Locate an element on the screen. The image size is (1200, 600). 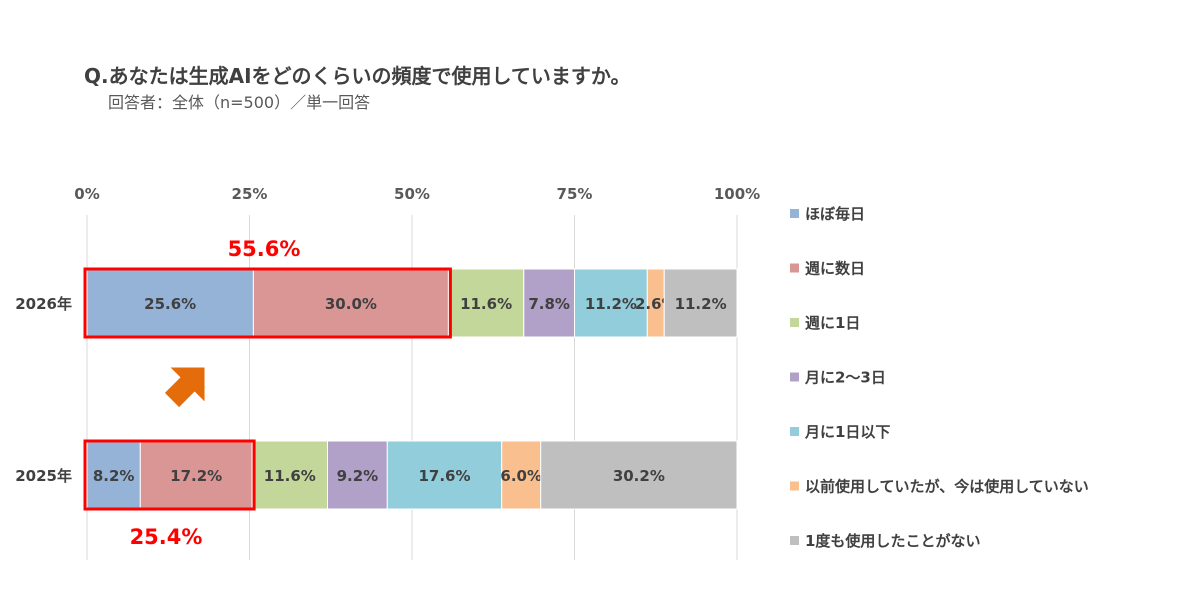
x-tick-label: 50% is located at coordinates (412, 194).